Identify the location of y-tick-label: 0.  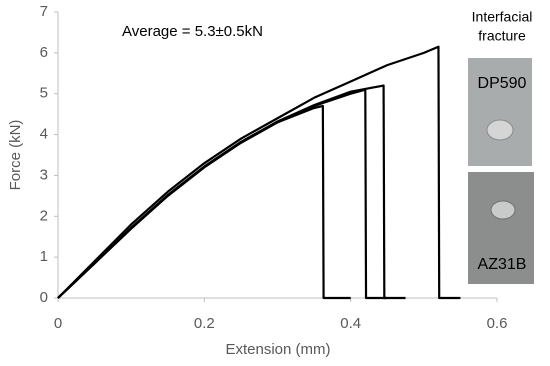
(44, 297).